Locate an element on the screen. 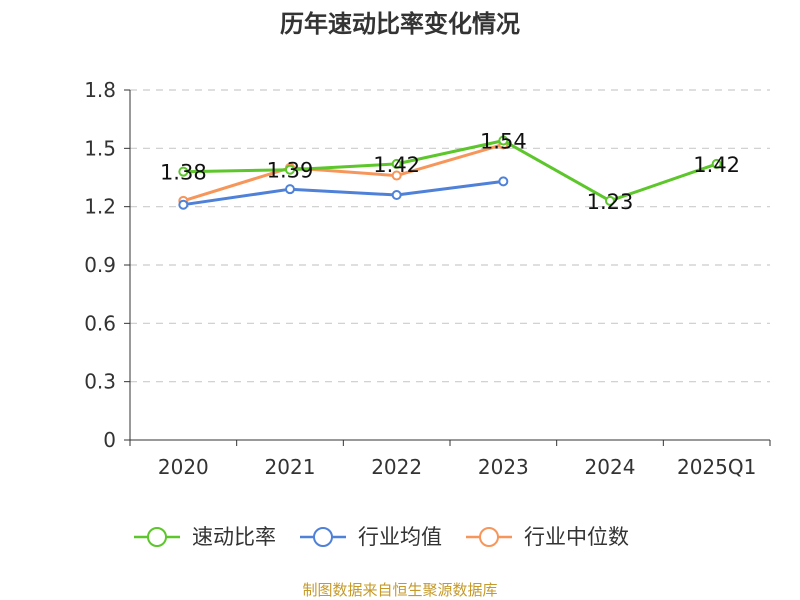 The width and height of the screenshot is (800, 600). legend-label: 行业中位数 is located at coordinates (576, 537).